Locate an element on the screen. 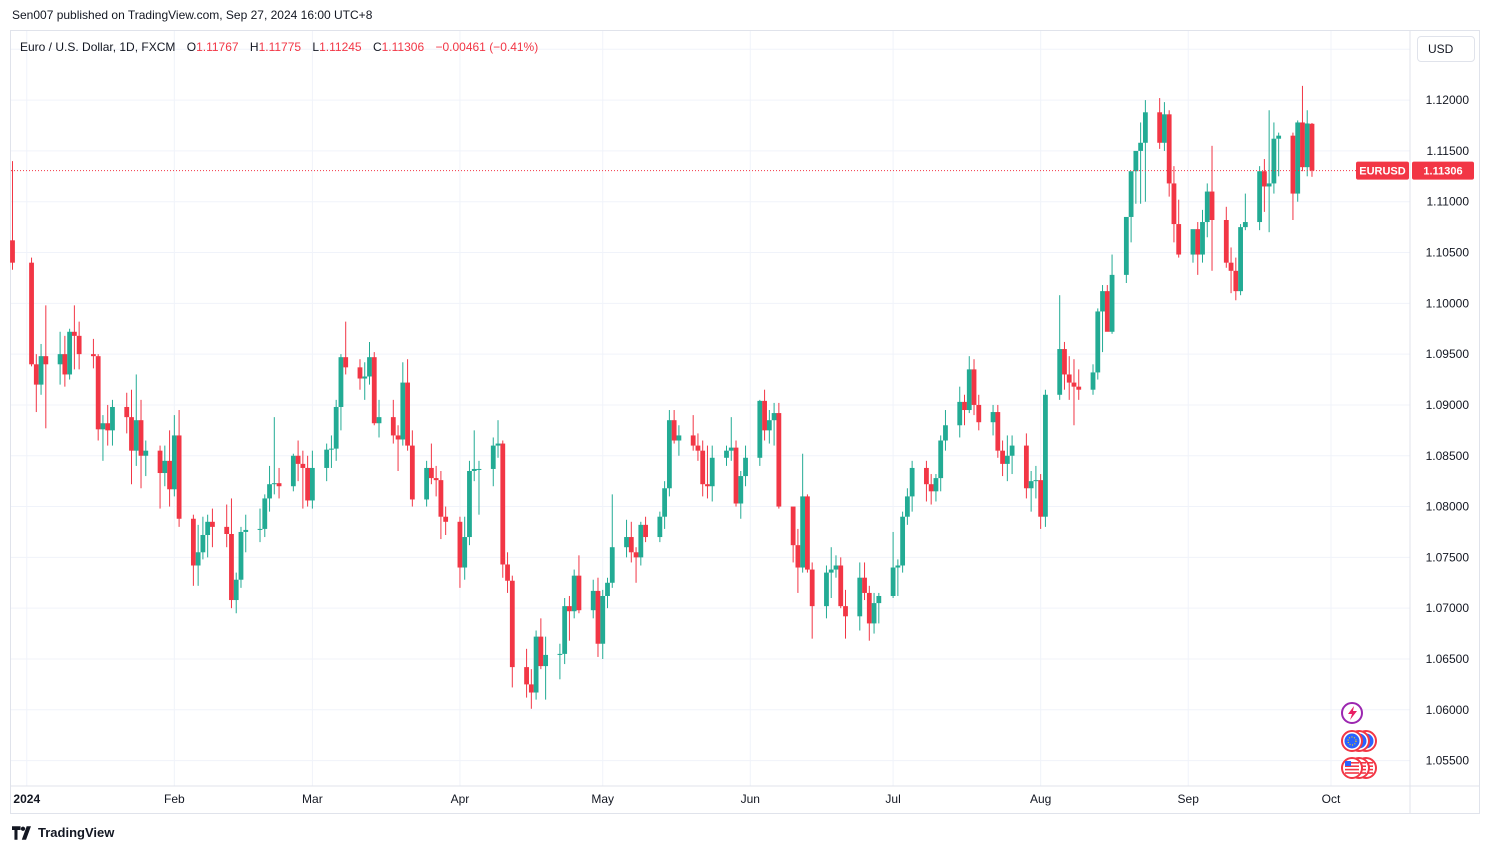  change-value: −0.00461 (−0.41%) is located at coordinates (487, 47).